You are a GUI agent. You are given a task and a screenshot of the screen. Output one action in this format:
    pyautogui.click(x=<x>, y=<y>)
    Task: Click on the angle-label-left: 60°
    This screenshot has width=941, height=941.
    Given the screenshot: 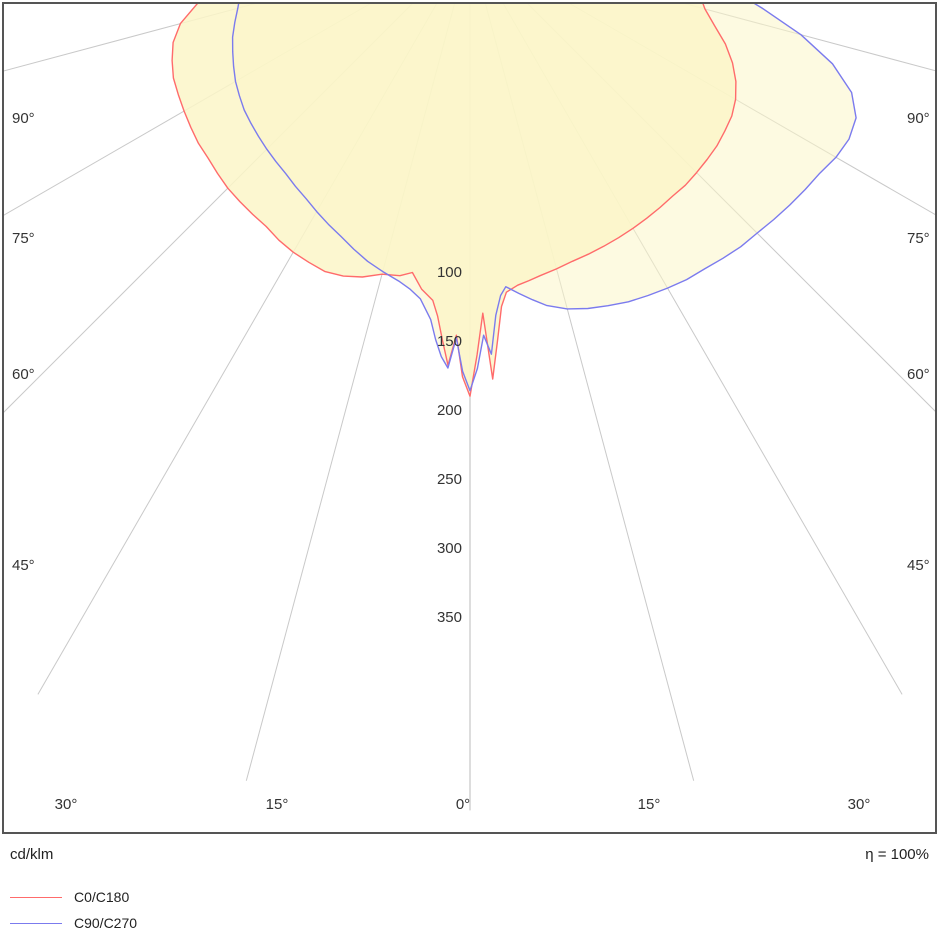 What is the action you would take?
    pyautogui.click(x=23, y=374)
    